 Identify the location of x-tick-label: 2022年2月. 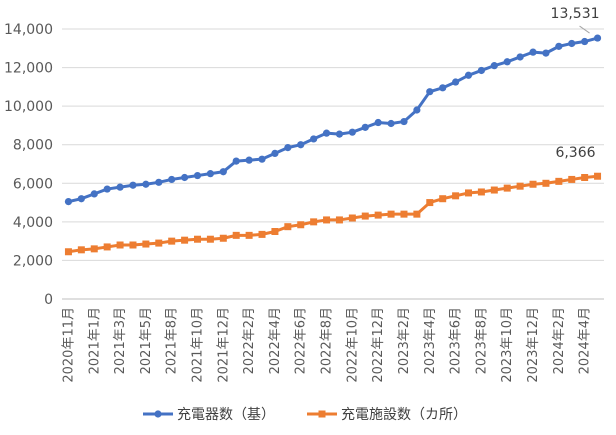
(249, 340).